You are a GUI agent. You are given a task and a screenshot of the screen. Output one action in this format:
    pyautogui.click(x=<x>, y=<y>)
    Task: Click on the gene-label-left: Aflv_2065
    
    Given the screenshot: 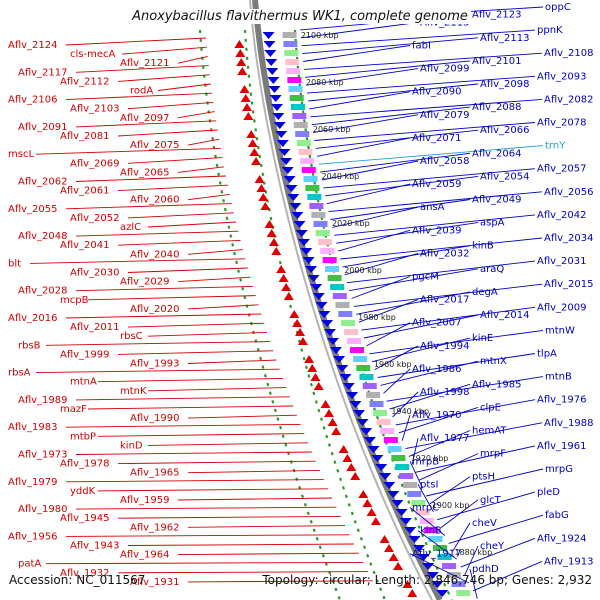 What is the action you would take?
    pyautogui.click(x=145, y=172)
    